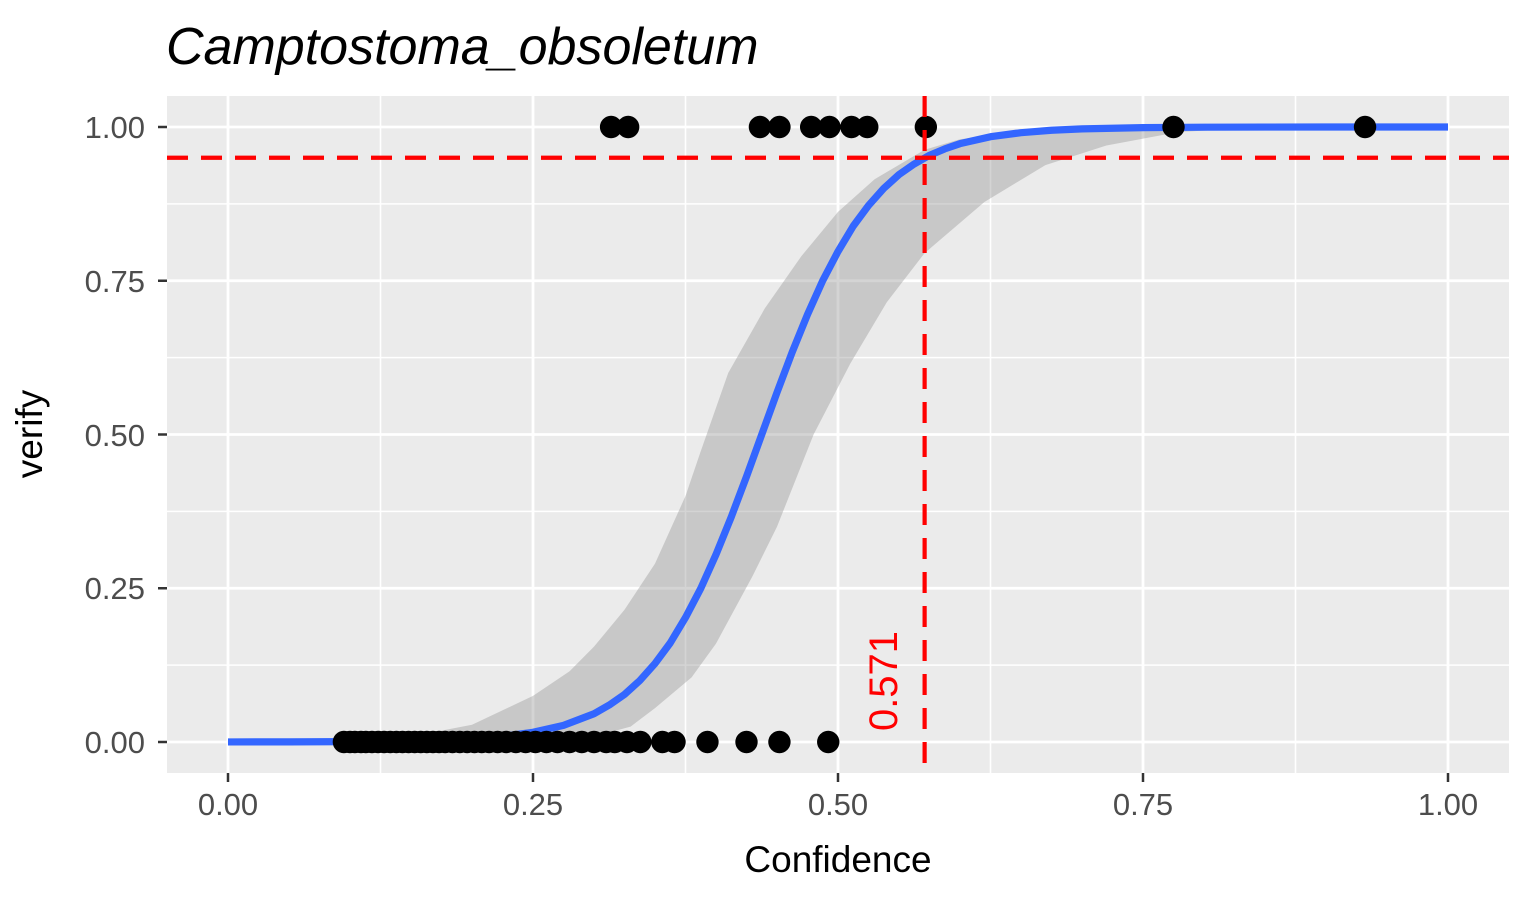  I want to click on y-tick-label-0.75: 0.75, so click(115, 281).